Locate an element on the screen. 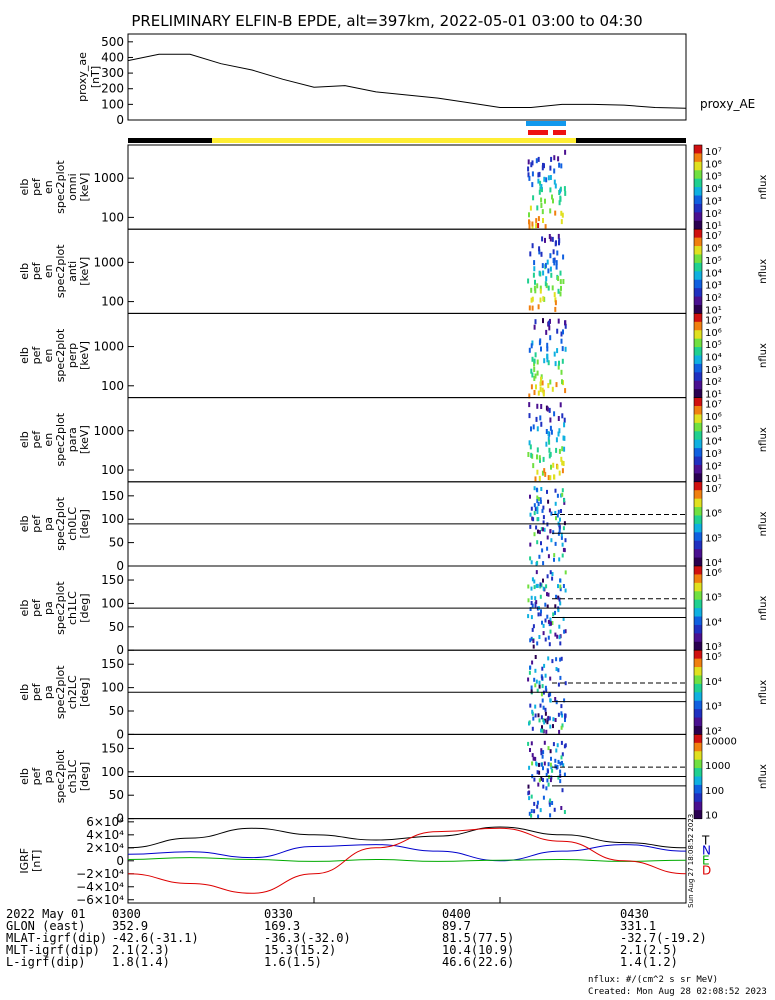 This screenshot has height=1000, width=775. panel-ylabel: elbpefenspec2plotpara[keV] is located at coordinates (54, 439).